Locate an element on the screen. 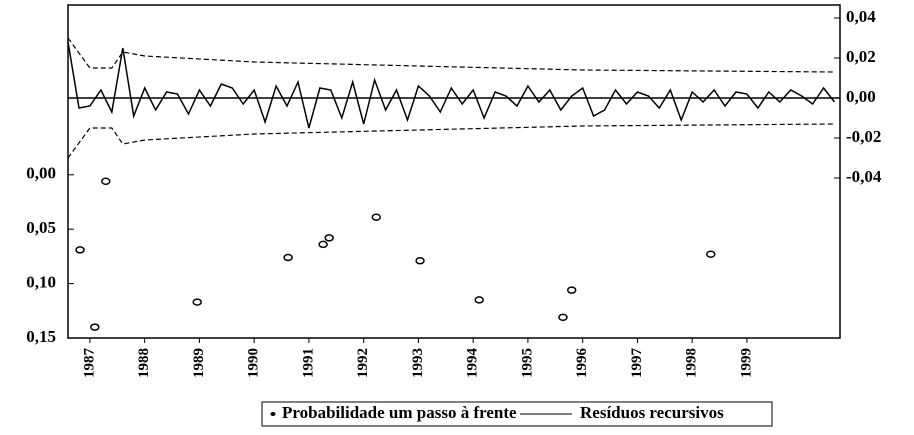  x-tick-label: 1999 is located at coordinates (746, 363).